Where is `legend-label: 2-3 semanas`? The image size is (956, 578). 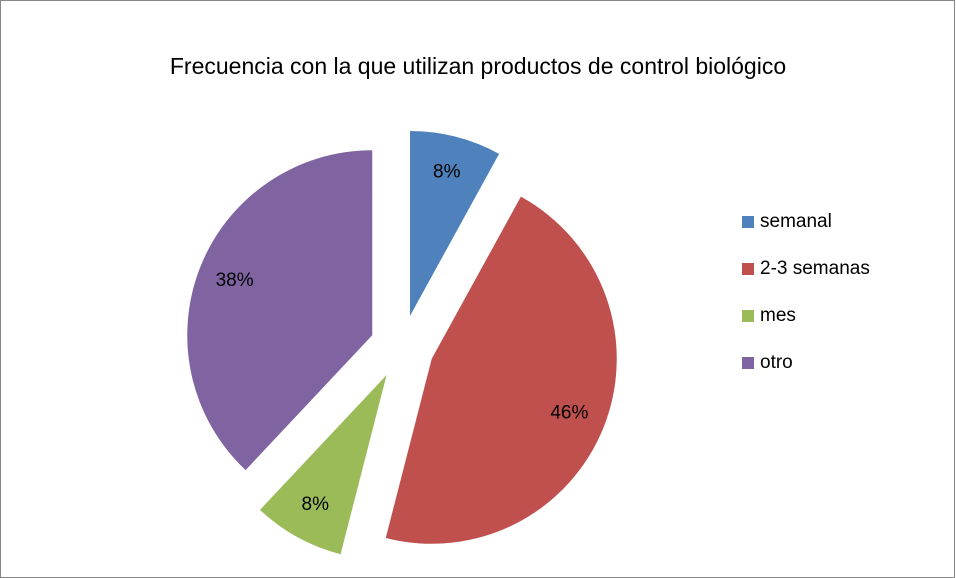
legend-label: 2-3 semanas is located at coordinates (815, 268).